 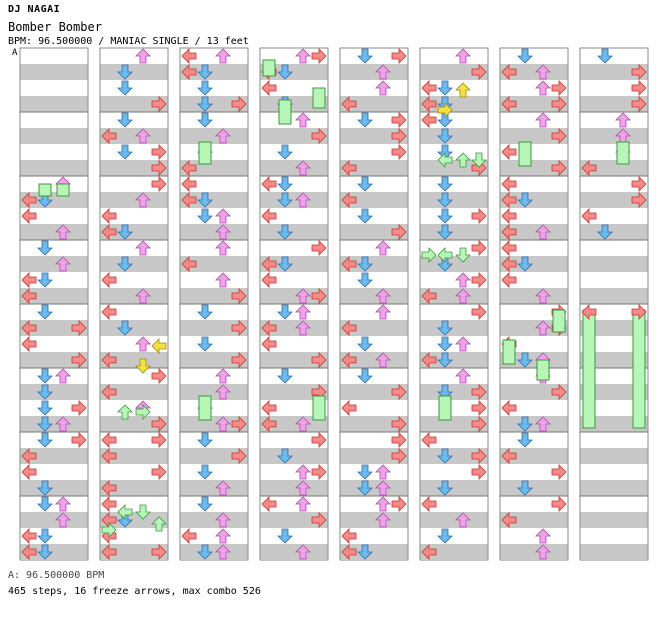 I want to click on chart-meta: BPM: 96.500000 / MANIAC SINGLE / 13 feet, so click(x=128, y=41).